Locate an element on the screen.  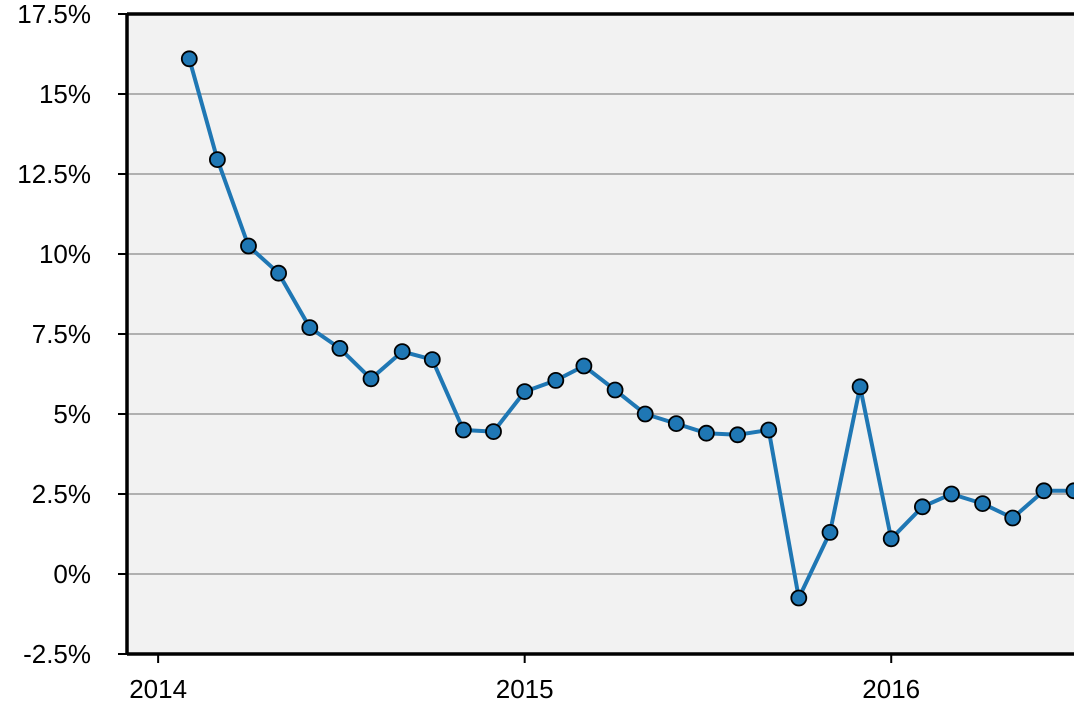
x-axis-ticks: 2014 2015 2016 is located at coordinates (524, 679).